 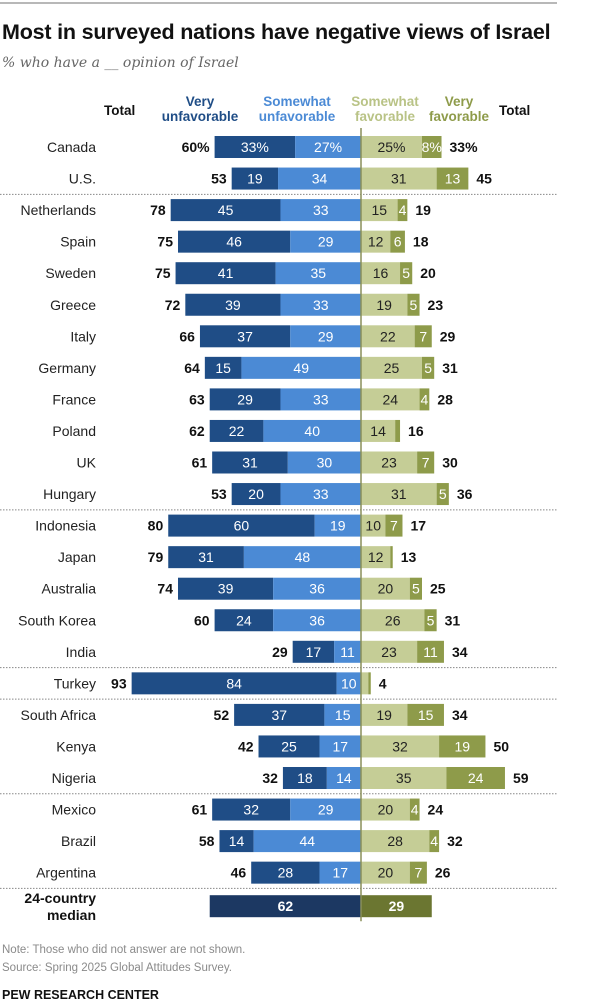 What do you see at coordinates (459, 101) in the screenshot?
I see `legend-very-favorable-line1: Very` at bounding box center [459, 101].